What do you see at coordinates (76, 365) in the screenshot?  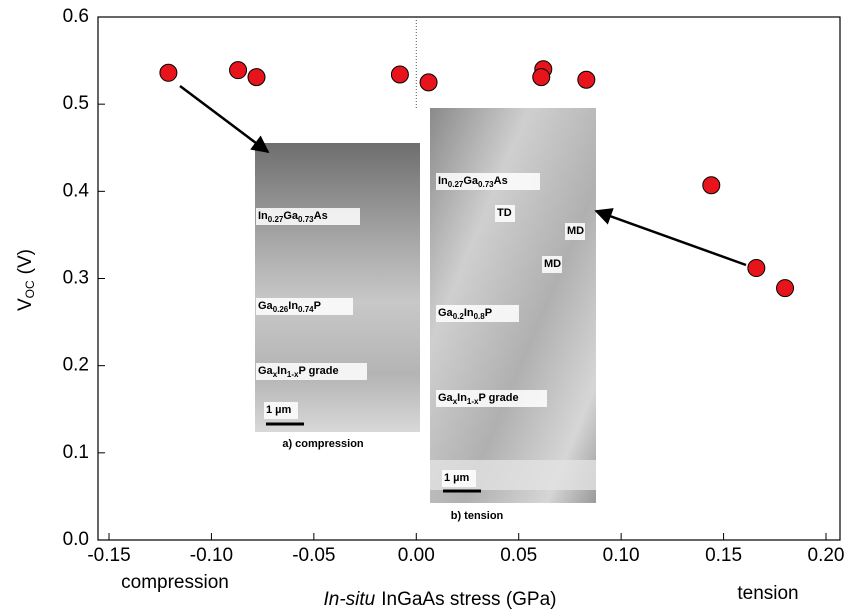 I see `y-tick-label: 0.2` at bounding box center [76, 365].